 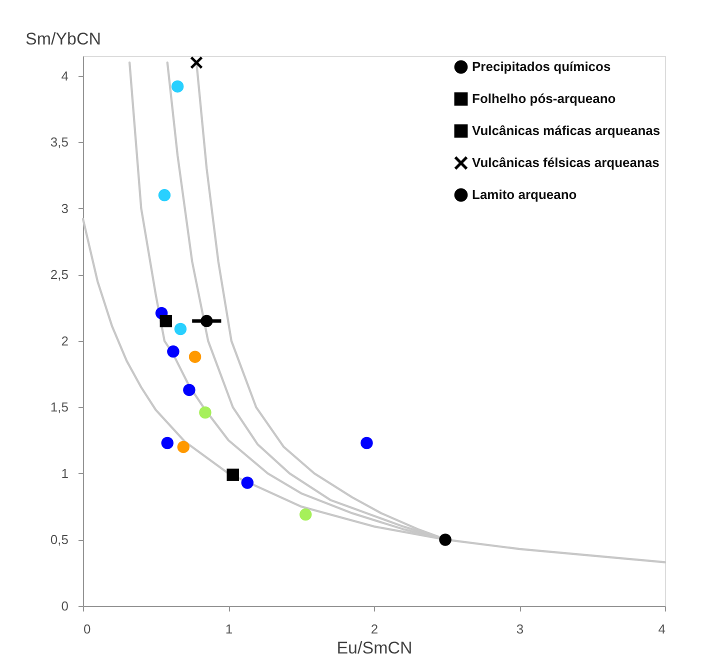 I want to click on y-tick-label: 2, so click(x=64, y=340).